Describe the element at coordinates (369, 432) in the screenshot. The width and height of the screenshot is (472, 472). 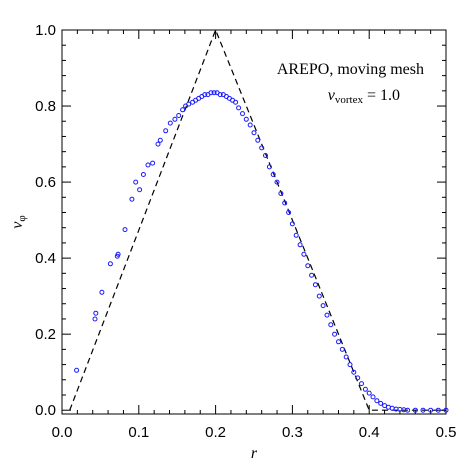
I see `x-tick-label: 0.4` at that location.